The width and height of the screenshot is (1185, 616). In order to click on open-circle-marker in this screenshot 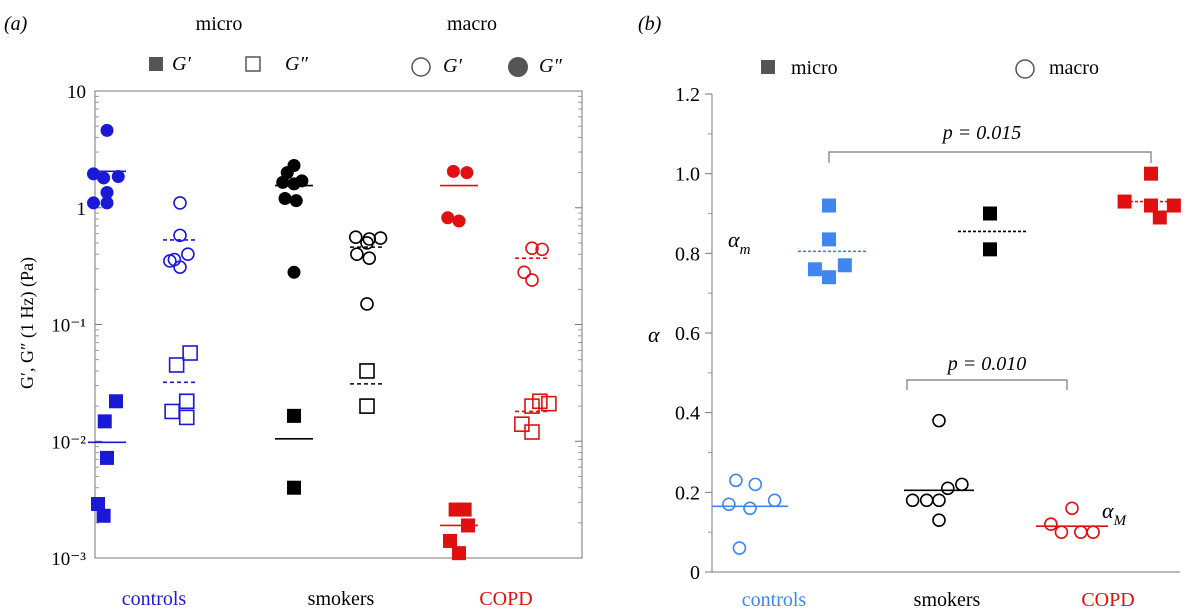, I will do `click(421, 67)`.